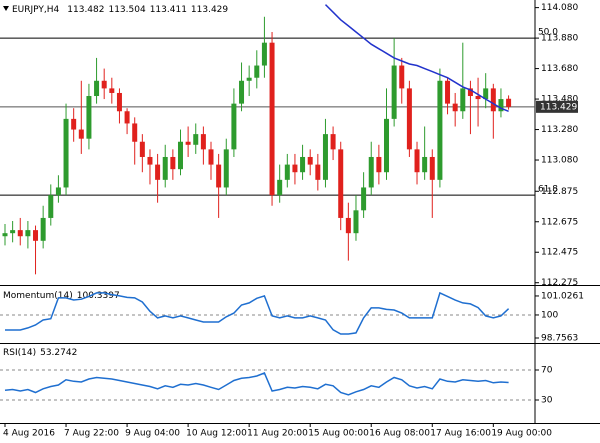 This screenshot has height=443, width=600. What do you see at coordinates (521, 434) in the screenshot?
I see `x-tick-label: 19 Aug 00:00` at bounding box center [521, 434].